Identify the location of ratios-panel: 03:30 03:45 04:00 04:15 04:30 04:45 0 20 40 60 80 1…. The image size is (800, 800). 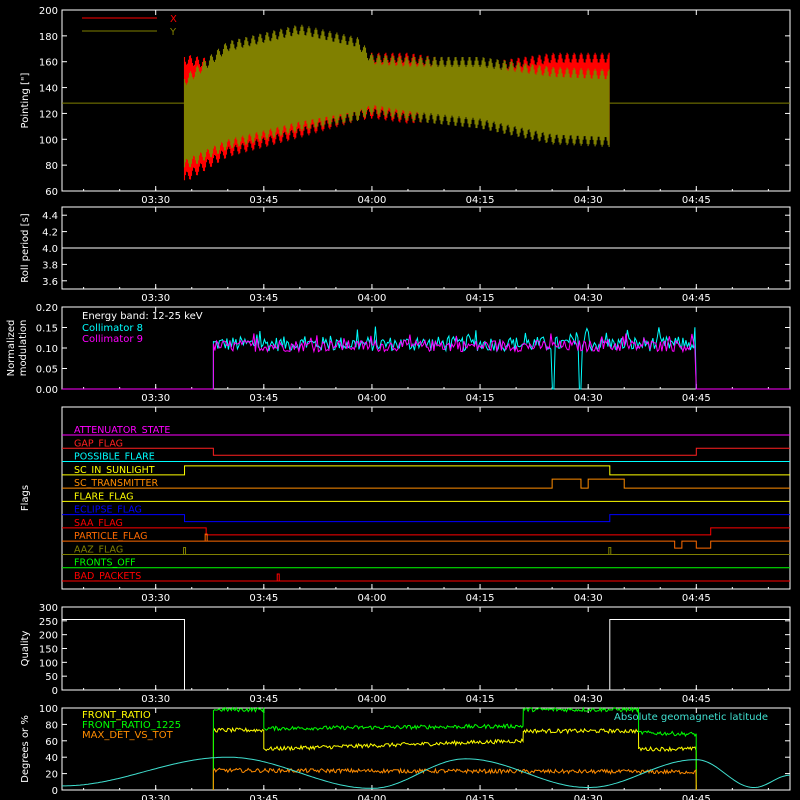
(405, 752).